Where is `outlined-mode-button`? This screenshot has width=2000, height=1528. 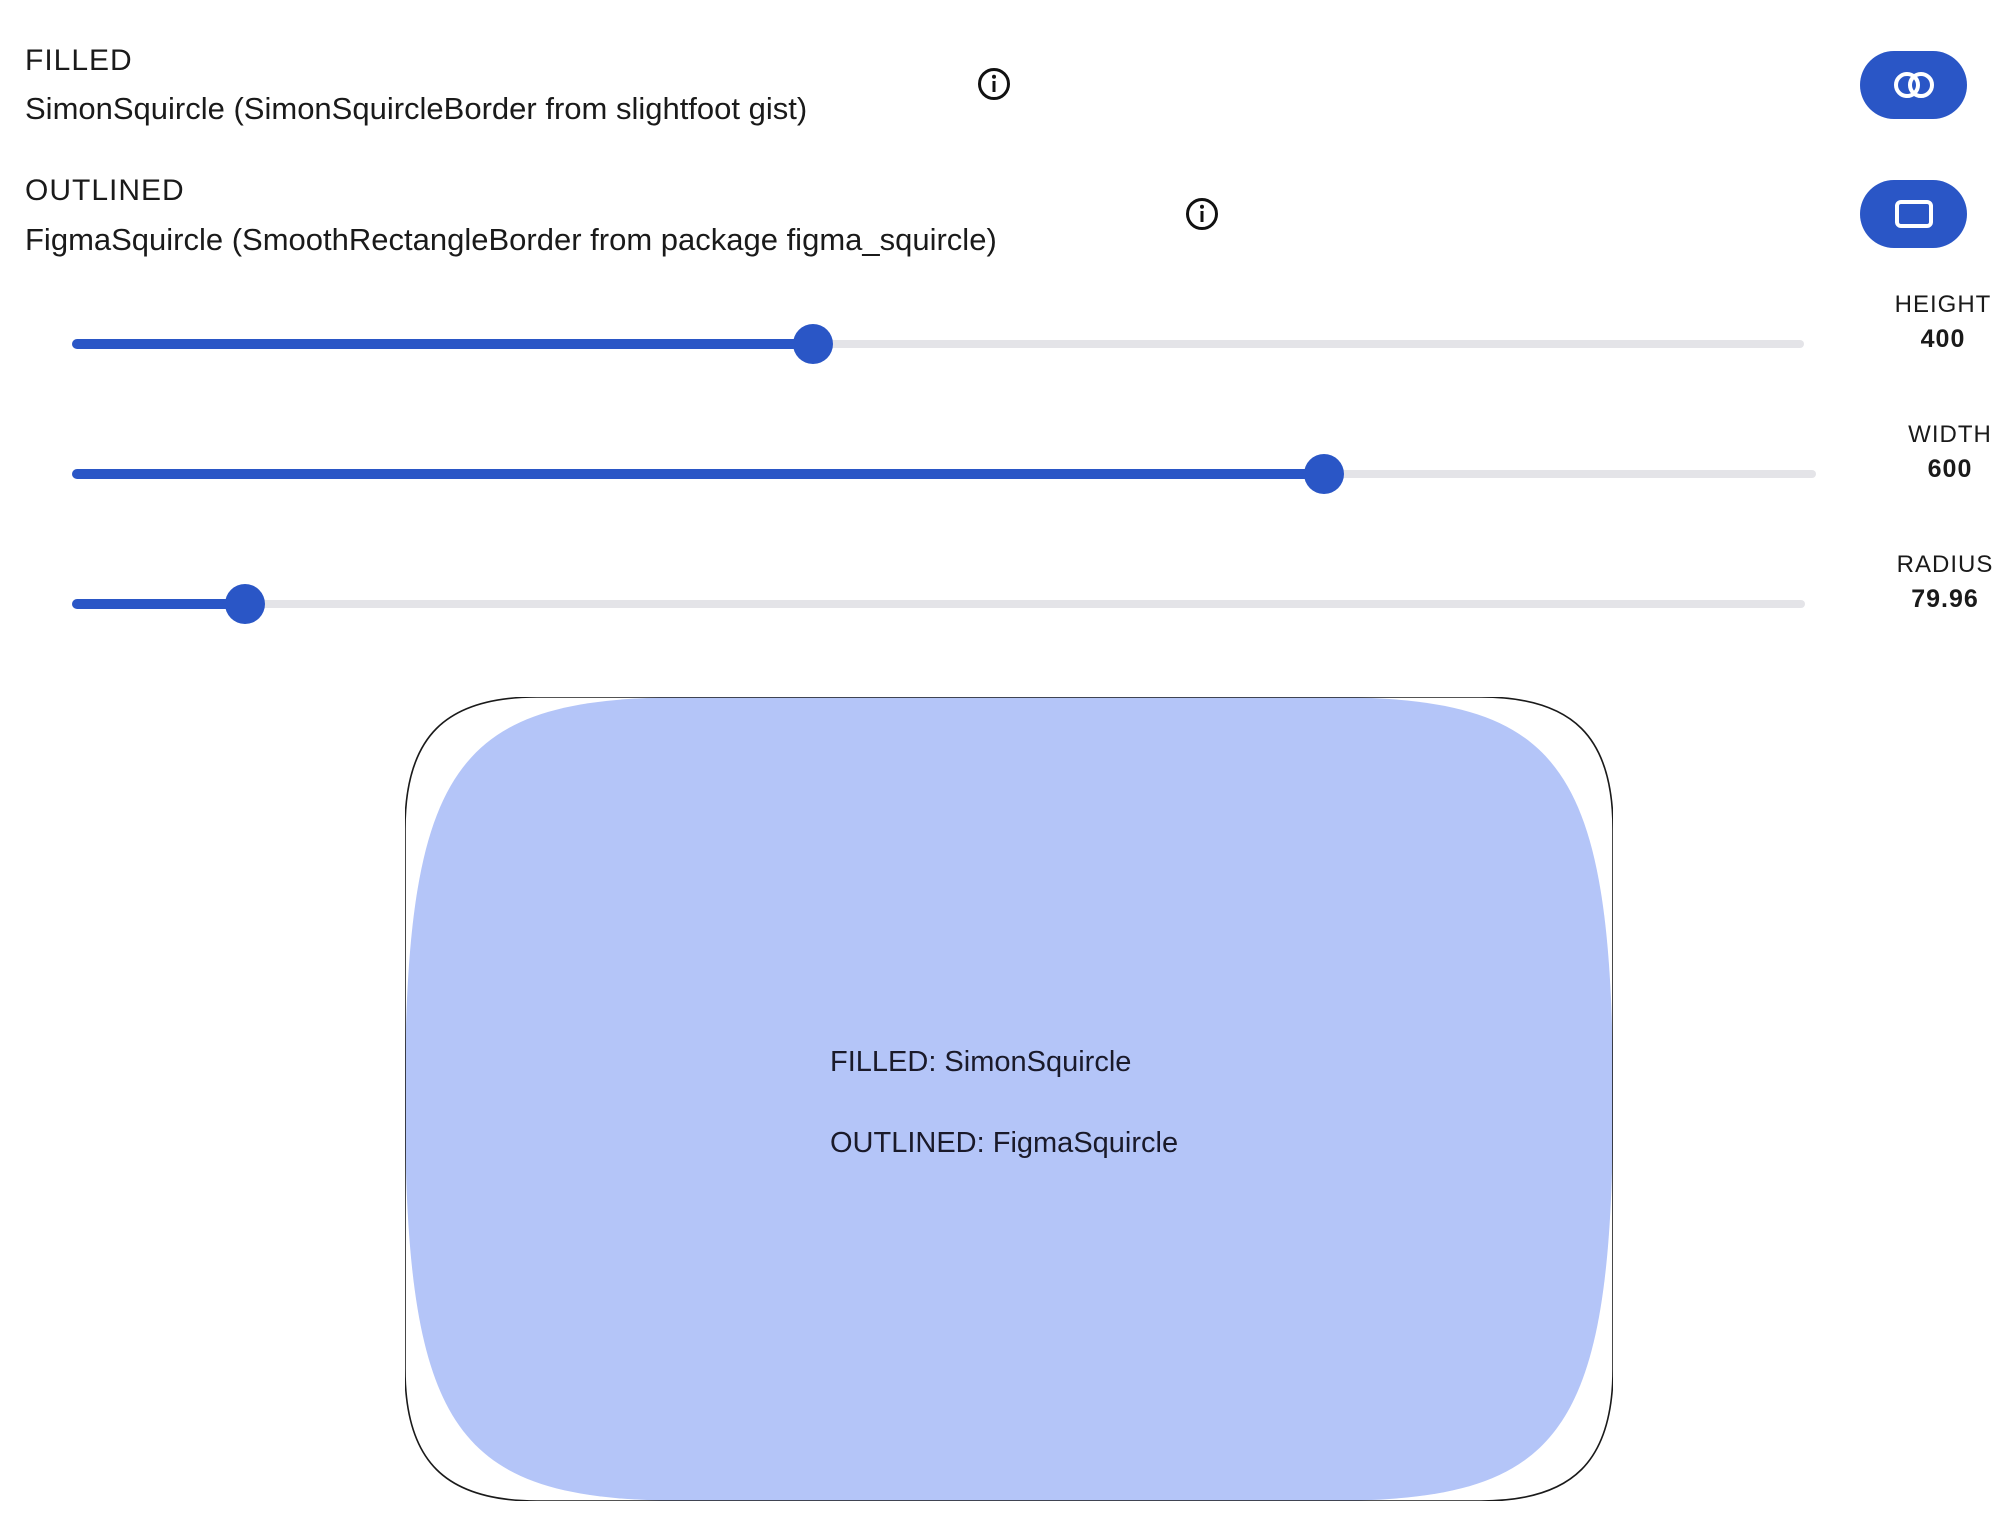
outlined-mode-button is located at coordinates (1913, 214).